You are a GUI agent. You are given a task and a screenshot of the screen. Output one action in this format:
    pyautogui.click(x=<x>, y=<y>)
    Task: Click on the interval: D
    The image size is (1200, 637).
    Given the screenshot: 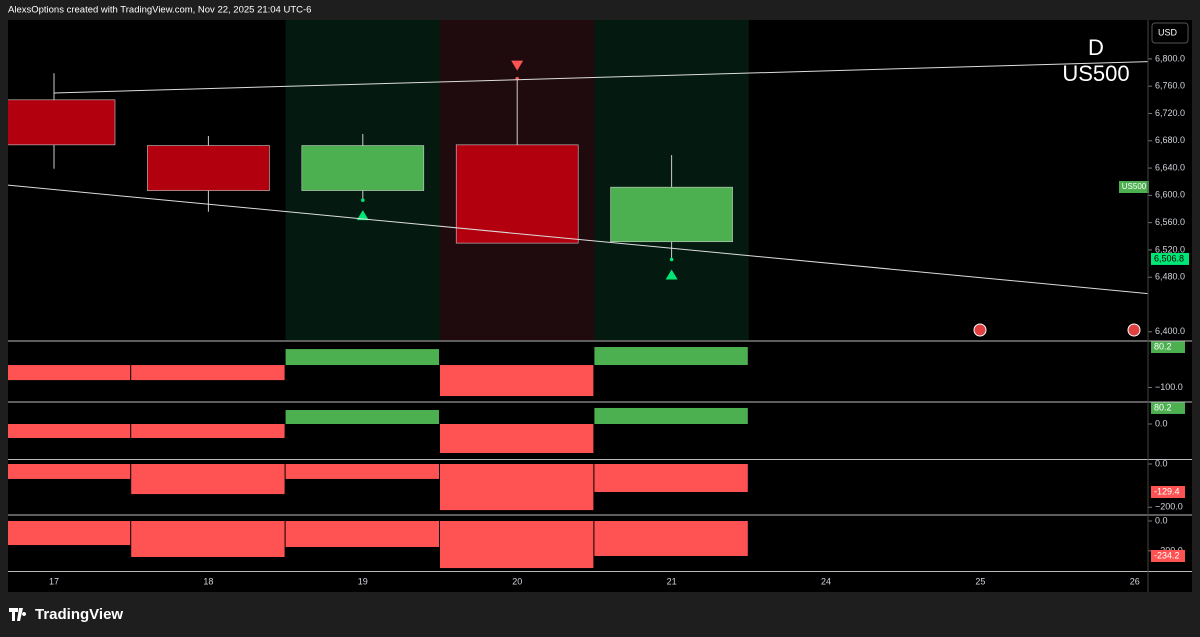 What is the action you would take?
    pyautogui.click(x=1096, y=47)
    